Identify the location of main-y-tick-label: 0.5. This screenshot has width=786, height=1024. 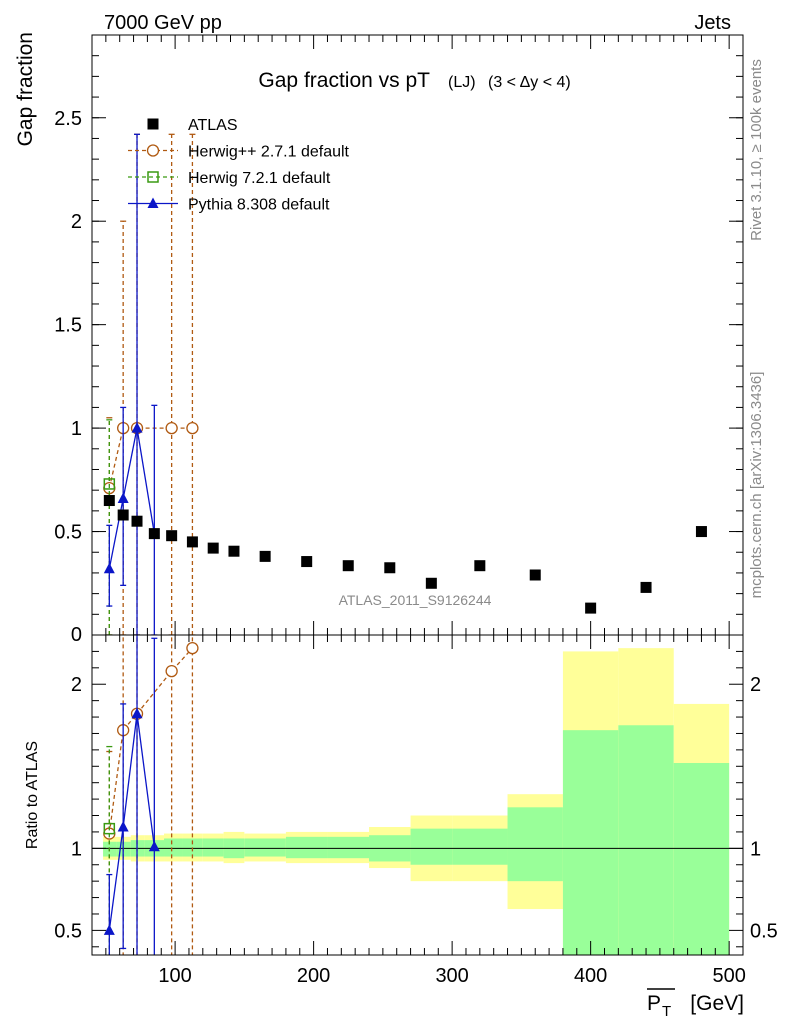
(68, 533).